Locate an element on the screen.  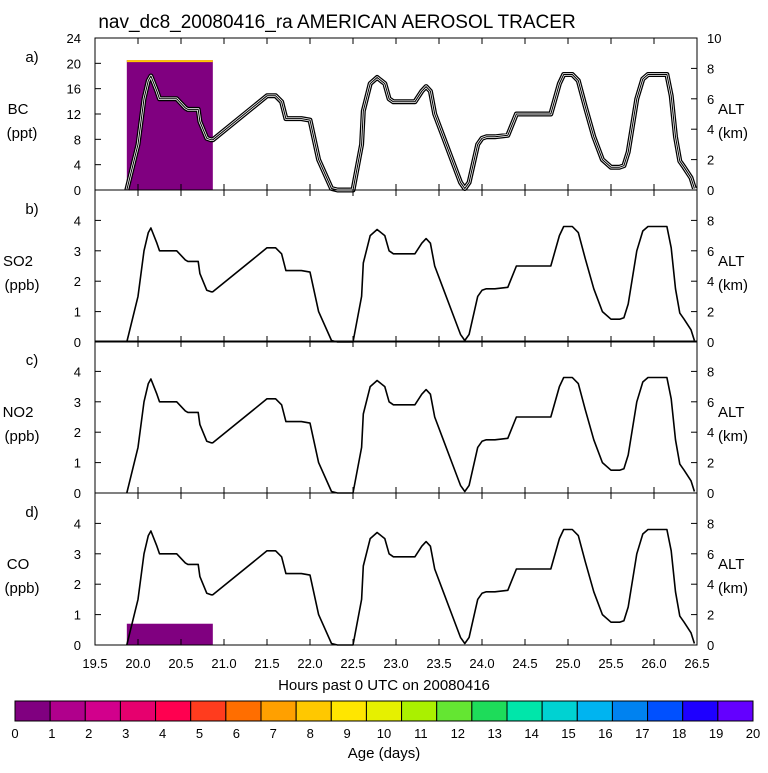
y-tick-label: 16 is located at coordinates (74, 89).